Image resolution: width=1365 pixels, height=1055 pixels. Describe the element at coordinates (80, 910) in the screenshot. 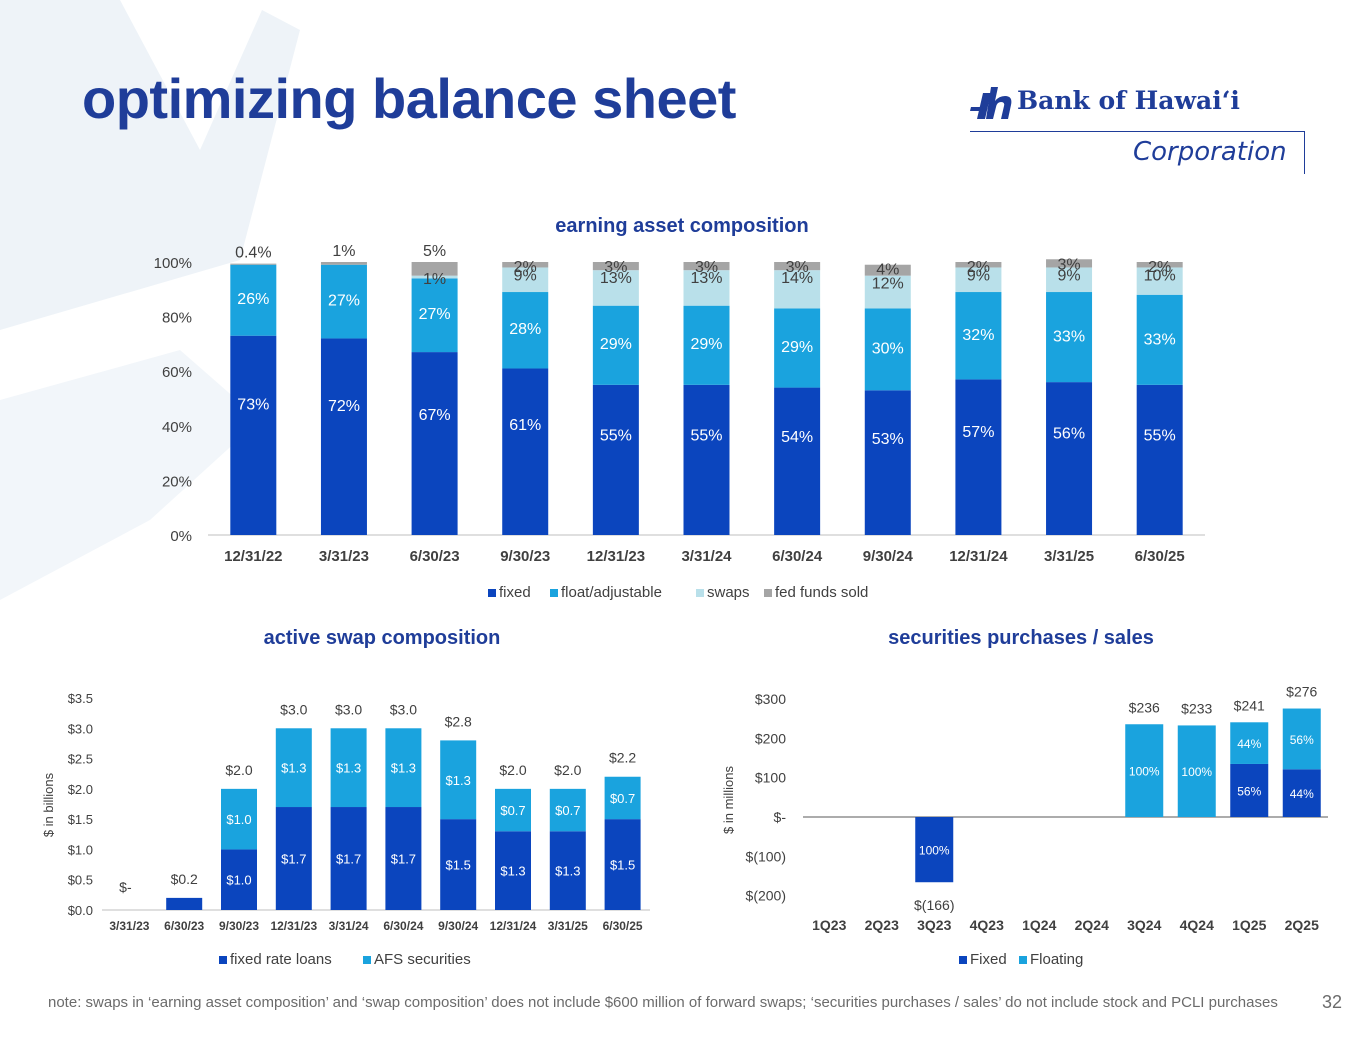

I see `y-tick-label: $0.0` at that location.